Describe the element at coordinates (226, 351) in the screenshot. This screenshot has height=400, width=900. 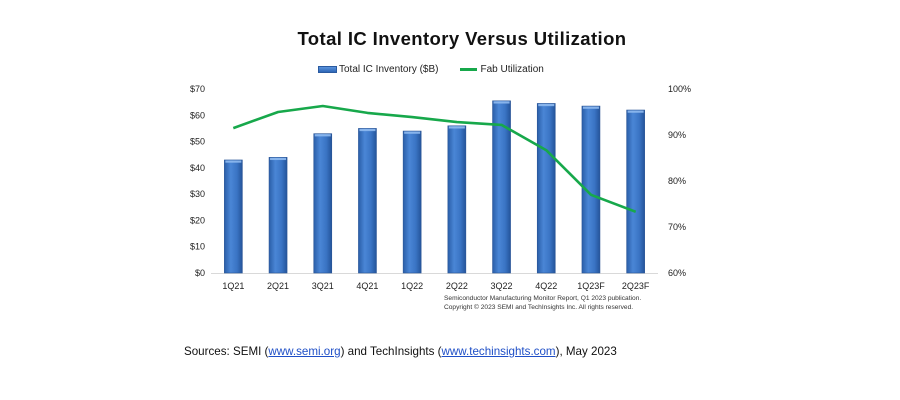
I see `sources-prefix: Sources: SEMI (` at that location.